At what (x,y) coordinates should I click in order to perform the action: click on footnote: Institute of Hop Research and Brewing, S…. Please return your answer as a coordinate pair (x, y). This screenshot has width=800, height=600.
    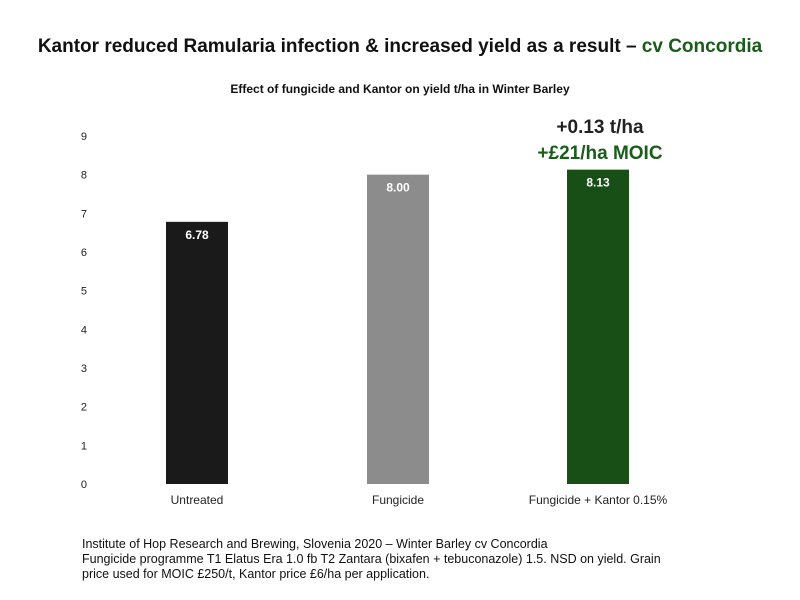
    Looking at the image, I should click on (427, 559).